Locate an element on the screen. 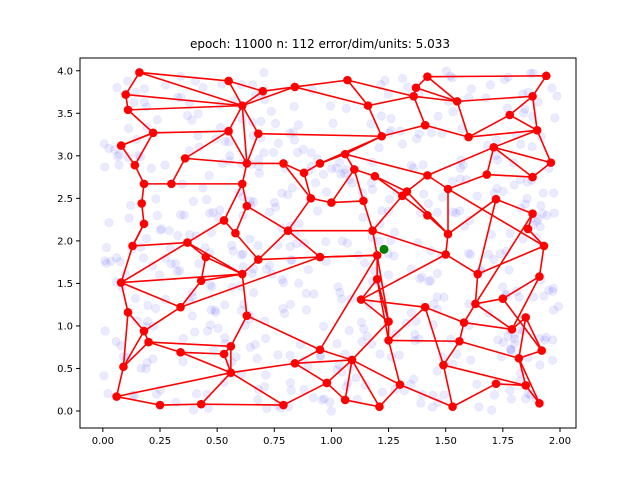  x-tick-label: 0.25 is located at coordinates (160, 441).